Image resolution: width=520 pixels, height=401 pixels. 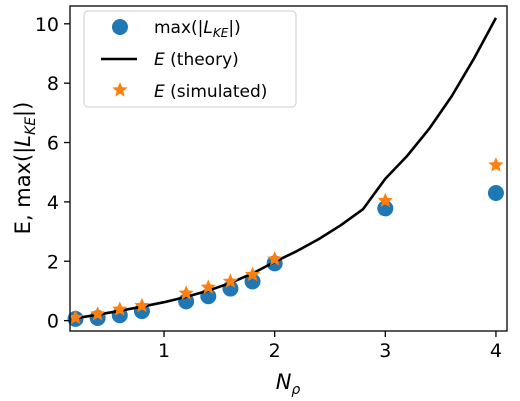 I want to click on legend-marker-star, so click(x=120, y=89).